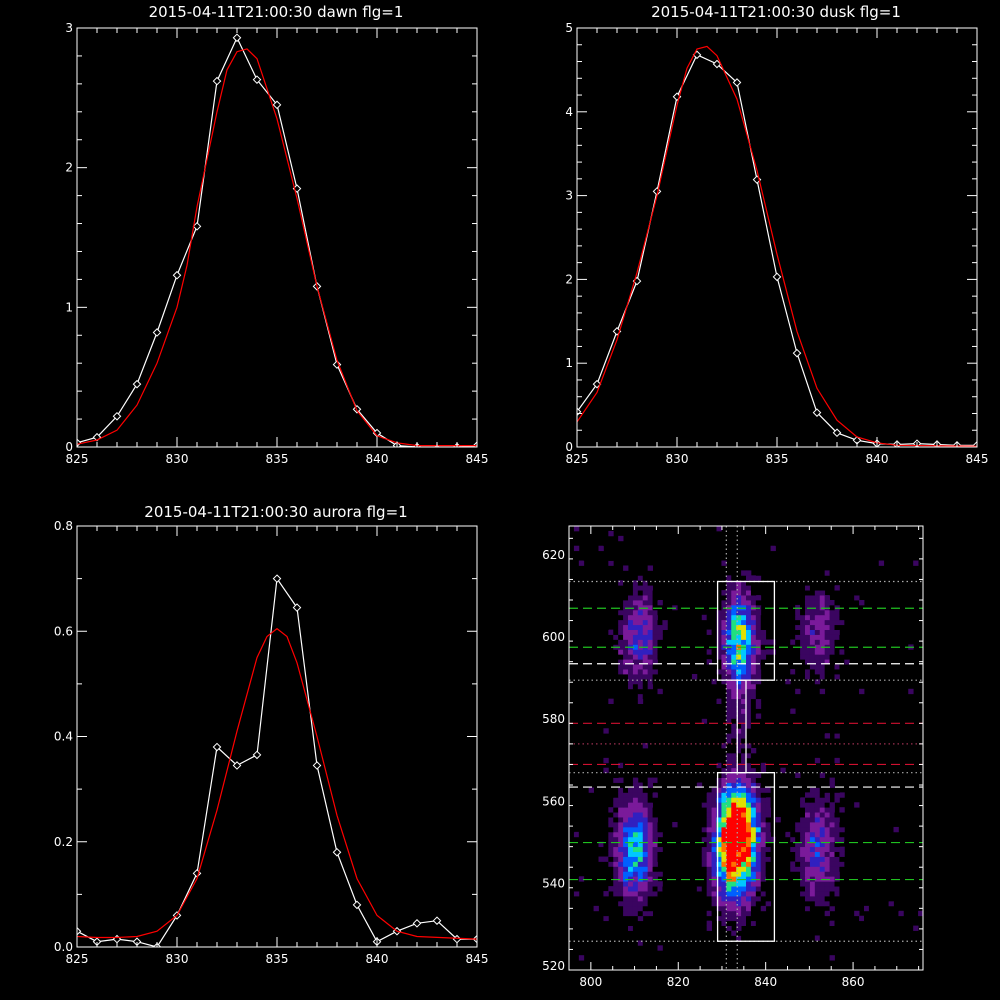 This screenshot has width=1000, height=1000. What do you see at coordinates (553, 719) in the screenshot?
I see `image-y-tick-label: 580` at bounding box center [553, 719].